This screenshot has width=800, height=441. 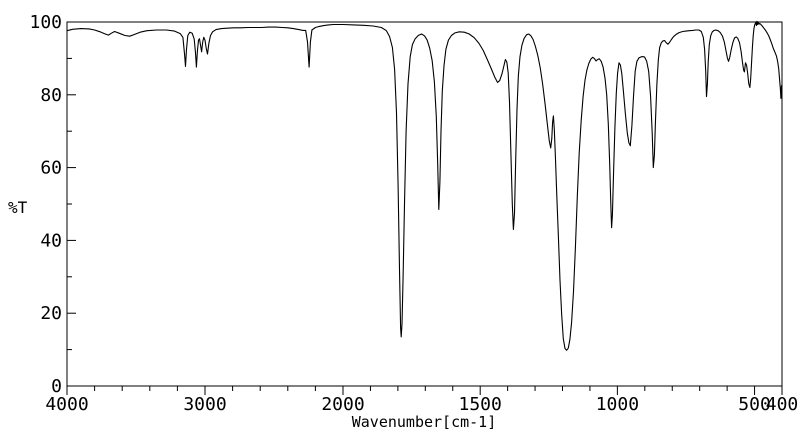 What do you see at coordinates (342, 404) in the screenshot?
I see `x-tick-label: 2000` at bounding box center [342, 404].